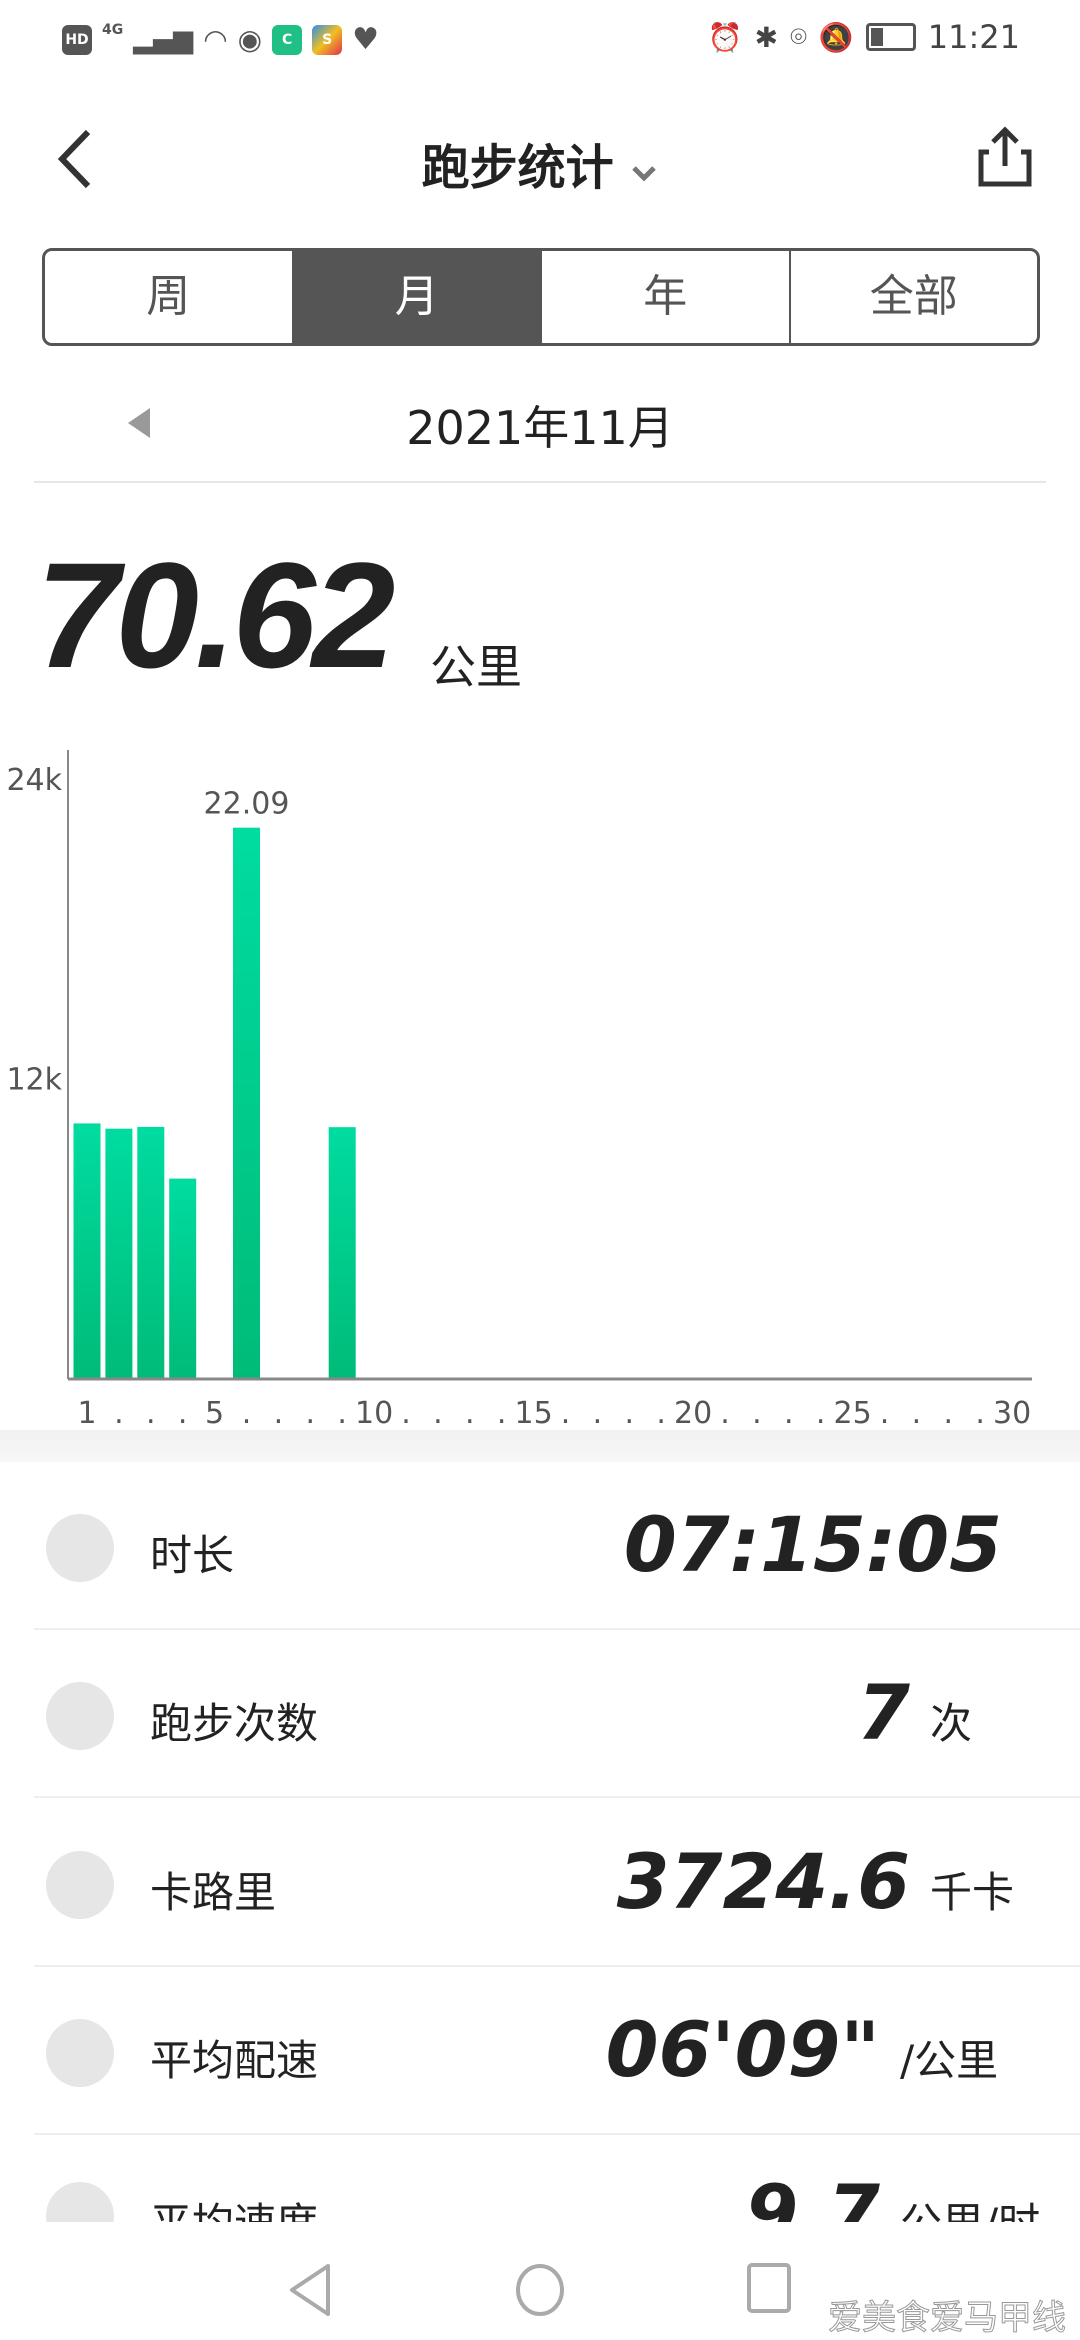 This screenshot has height=2340, width=1080. What do you see at coordinates (970, 2206) in the screenshot?
I see `stat-unit: 公里/时` at bounding box center [970, 2206].